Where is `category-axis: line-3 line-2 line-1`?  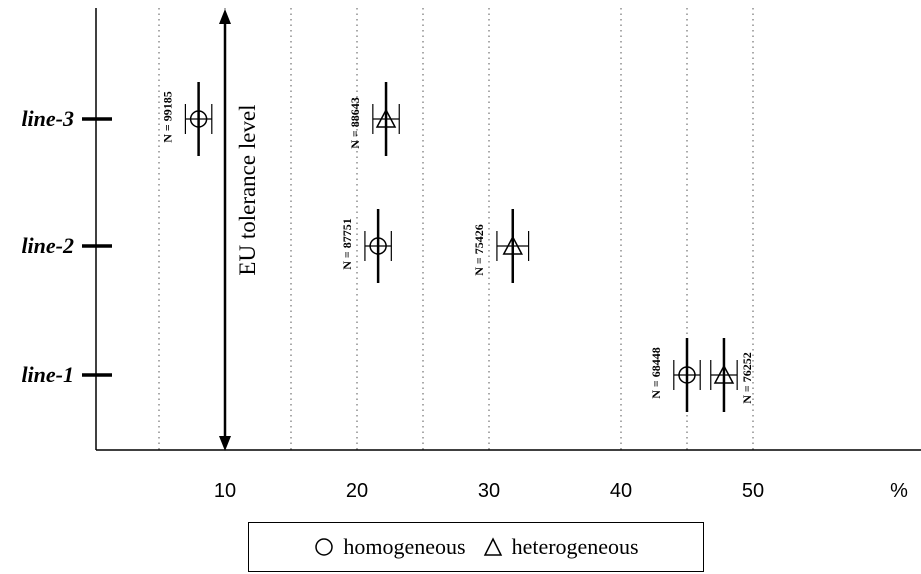 category-axis: line-3 line-2 line-1 is located at coordinates (66, 246).